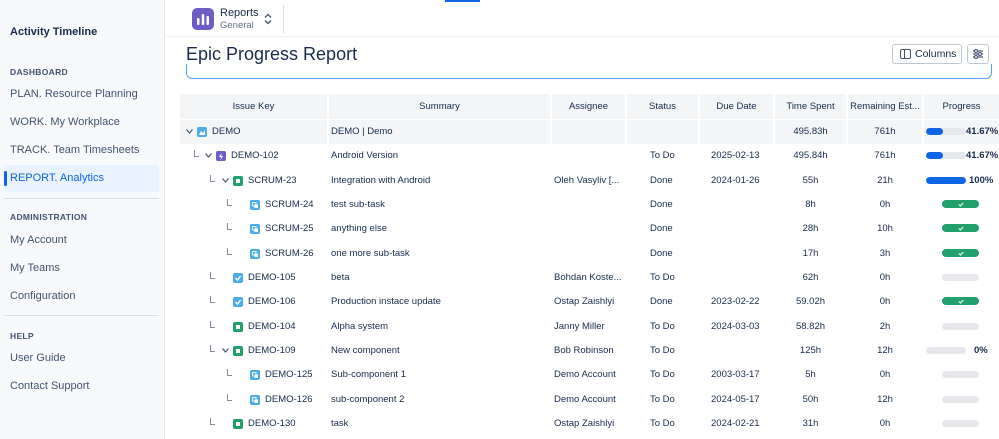 The image size is (999, 439). I want to click on column-header-assignee: Assignee, so click(588, 106).